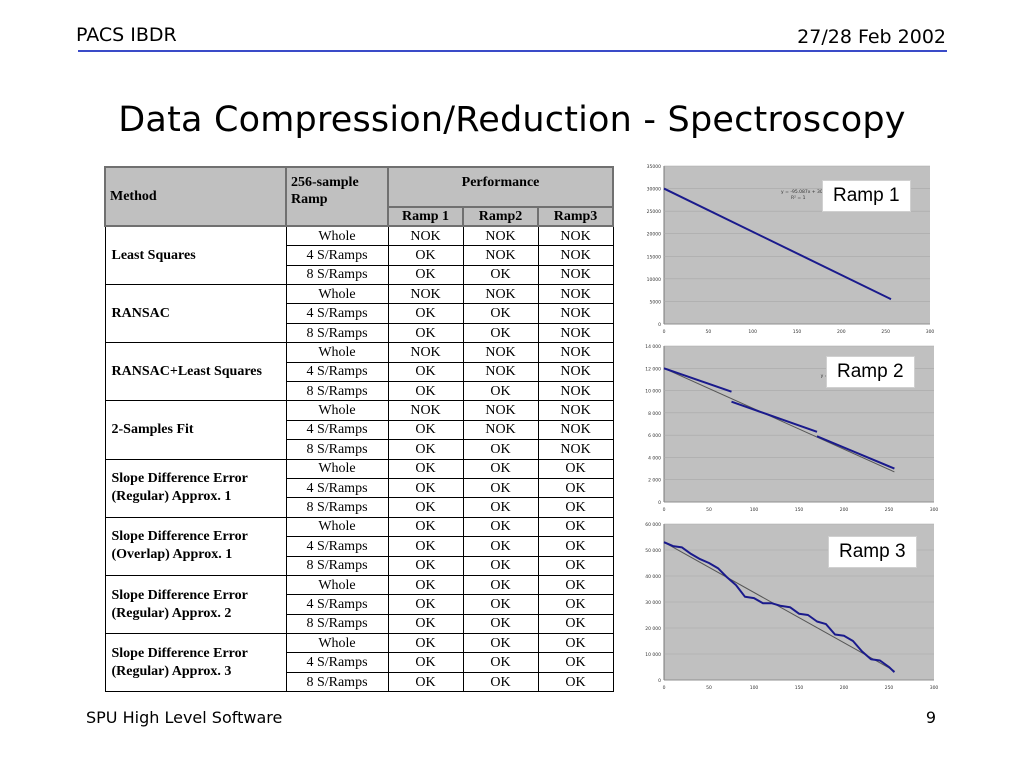 The image size is (1024, 768). I want to click on y-tick-label: 10000, so click(654, 280).